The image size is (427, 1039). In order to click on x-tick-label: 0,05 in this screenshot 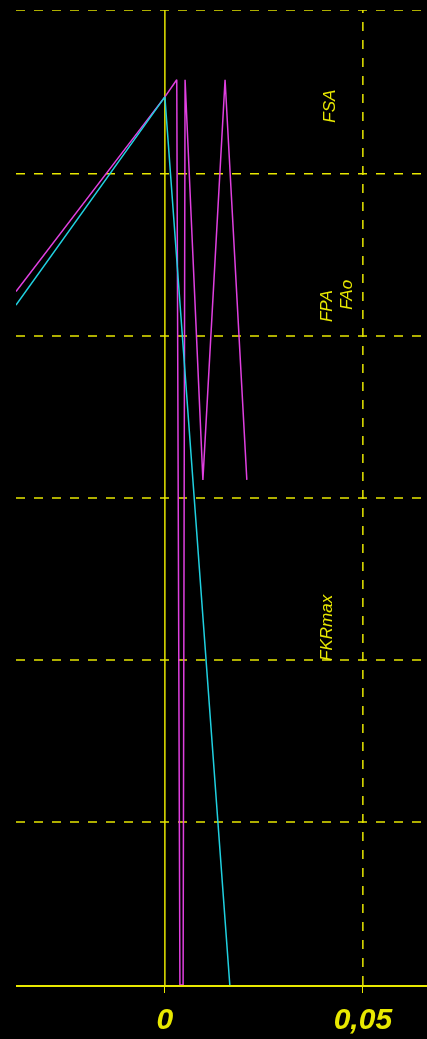, I will do `click(363, 1018)`.